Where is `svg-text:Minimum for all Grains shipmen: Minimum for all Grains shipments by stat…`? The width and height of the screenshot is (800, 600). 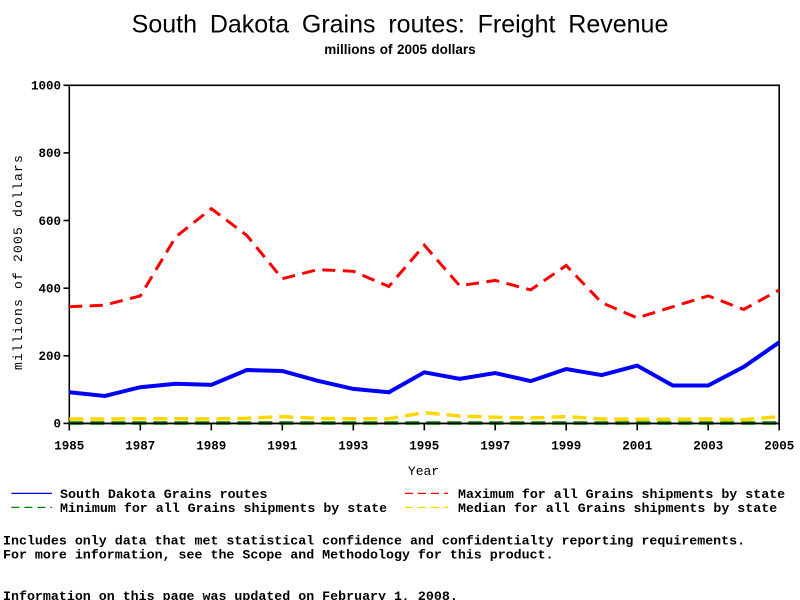
svg-text:Minimum for all Grains shipmen: Minimum for all Grains shipments by stat… is located at coordinates (223, 508).